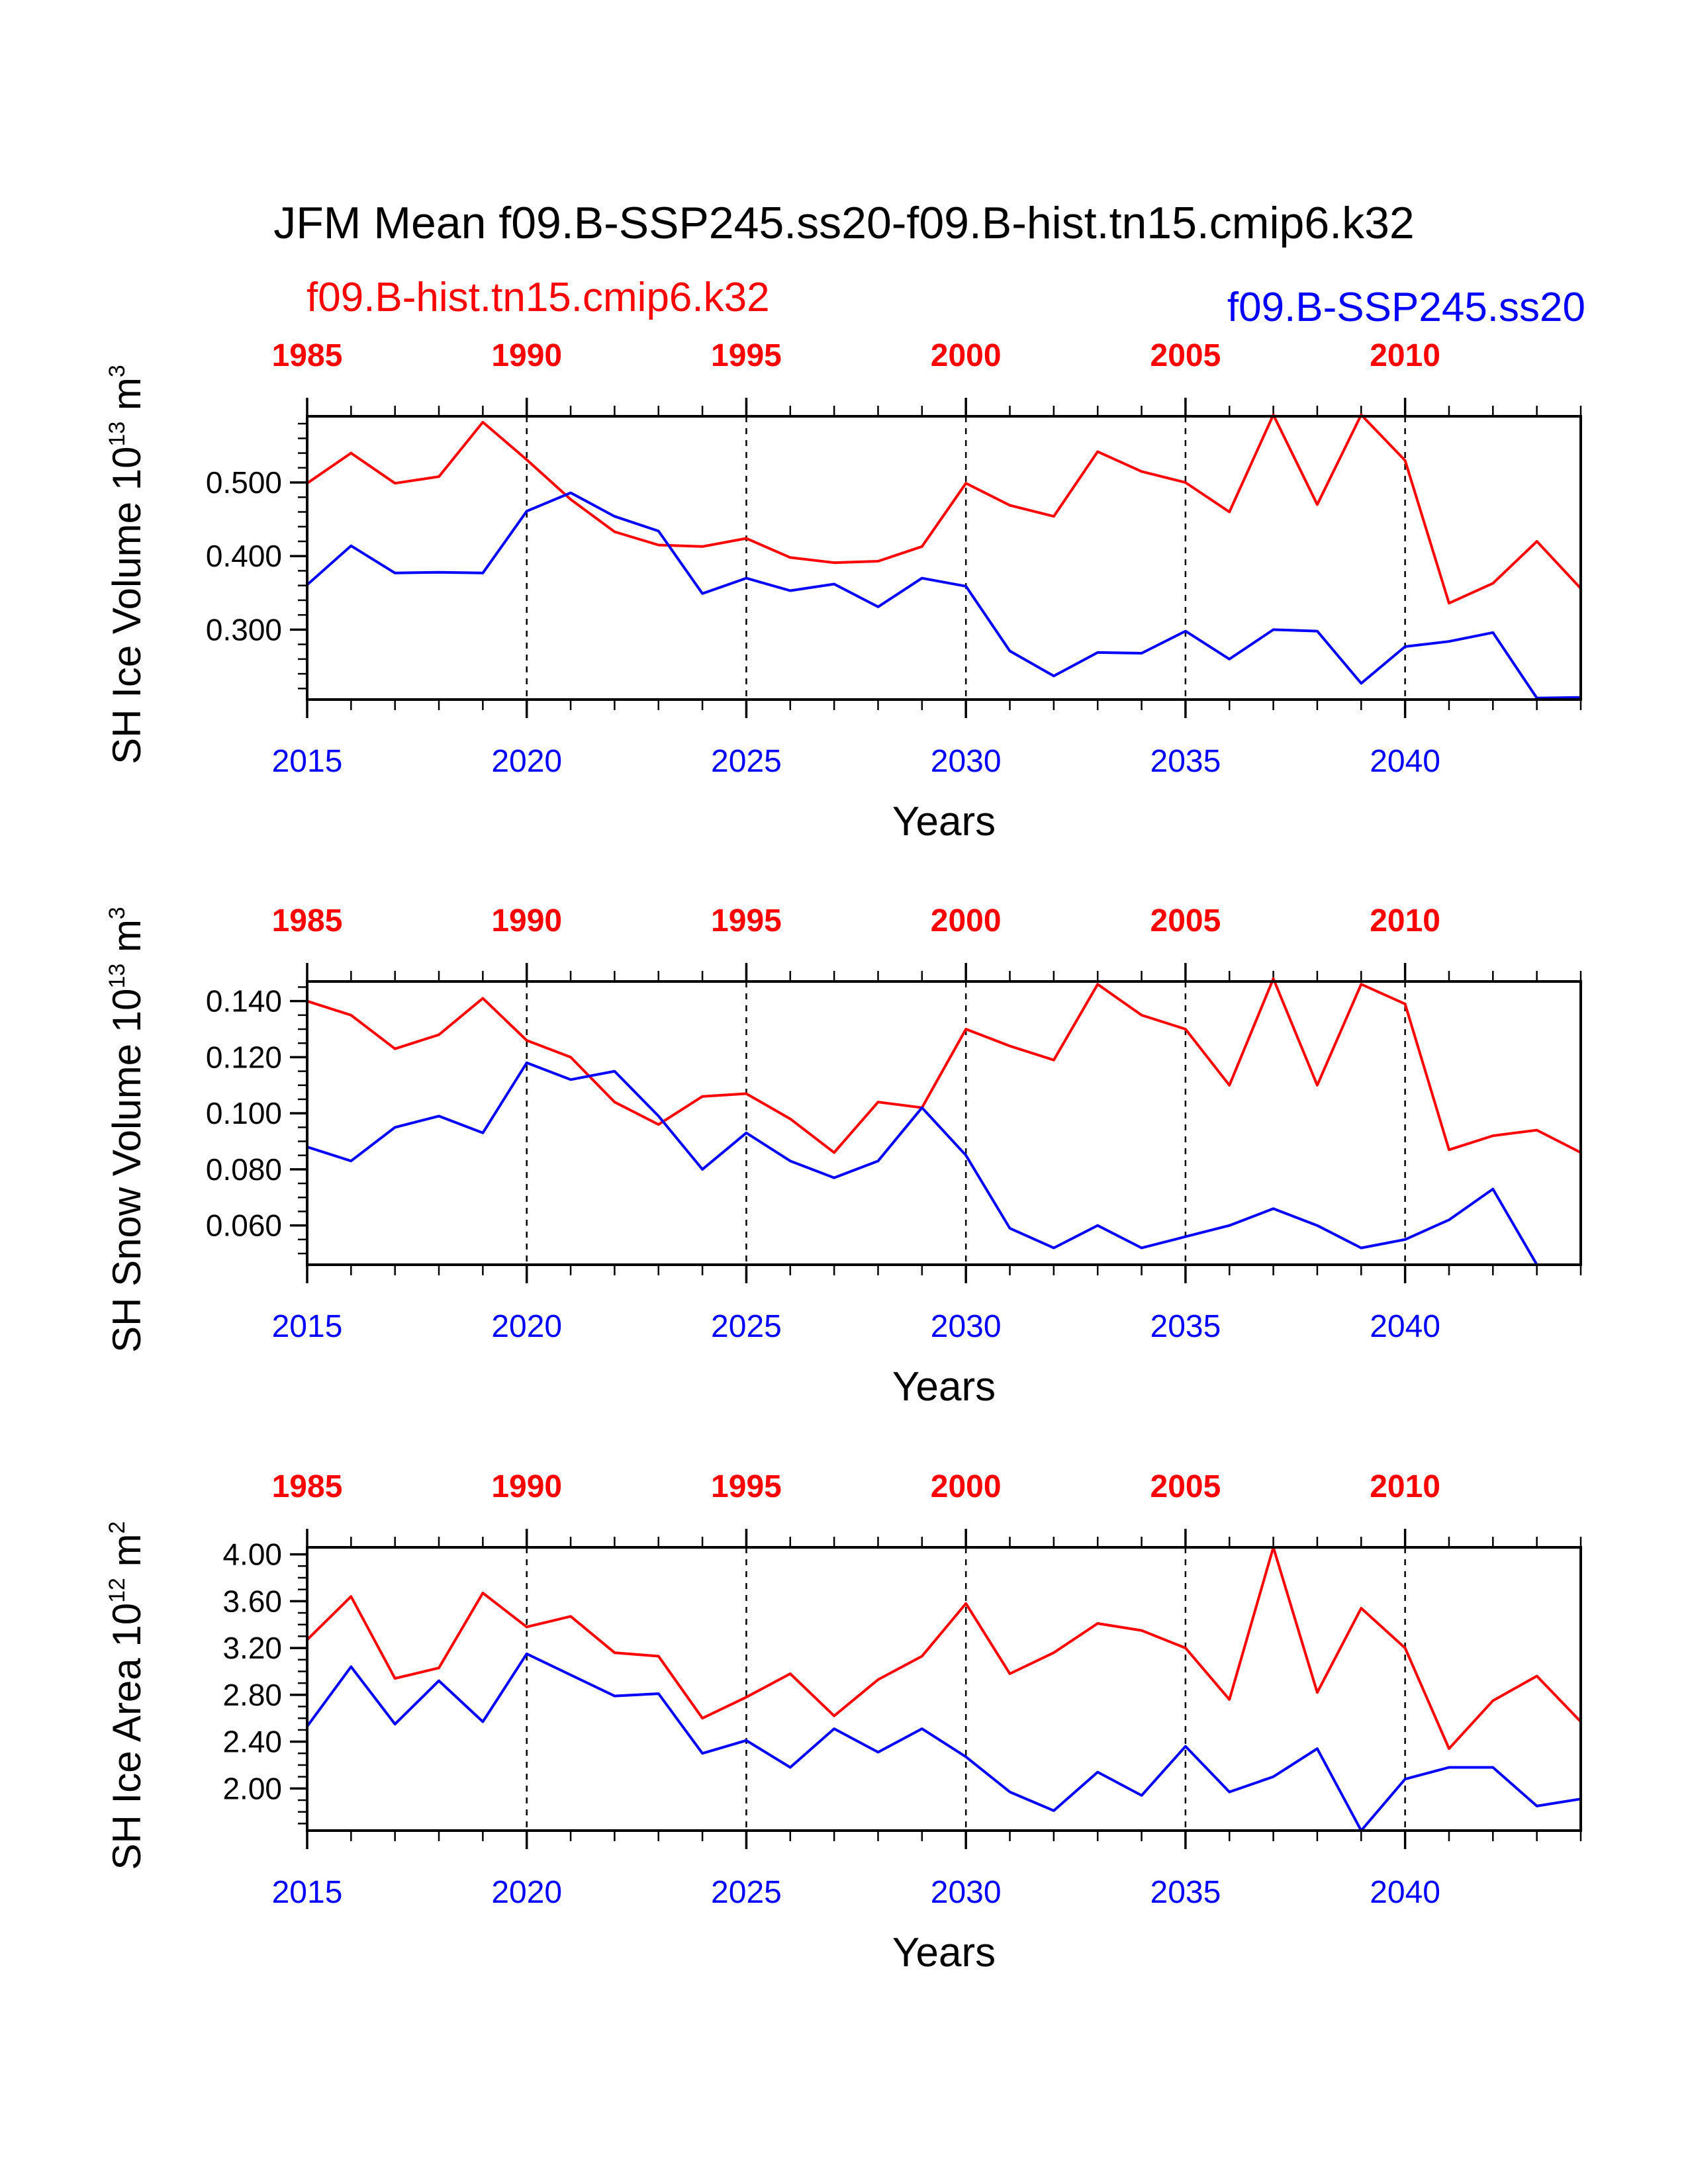 This screenshot has height=2184, width=1688. What do you see at coordinates (1406, 307) in the screenshot?
I see `legend-ssp-label: f09.B-SSP245.ss20` at bounding box center [1406, 307].